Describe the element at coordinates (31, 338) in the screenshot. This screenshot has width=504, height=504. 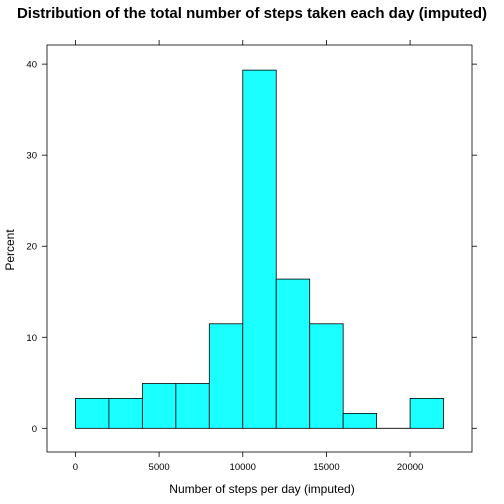
I see `y-tick-label: 10` at that location.